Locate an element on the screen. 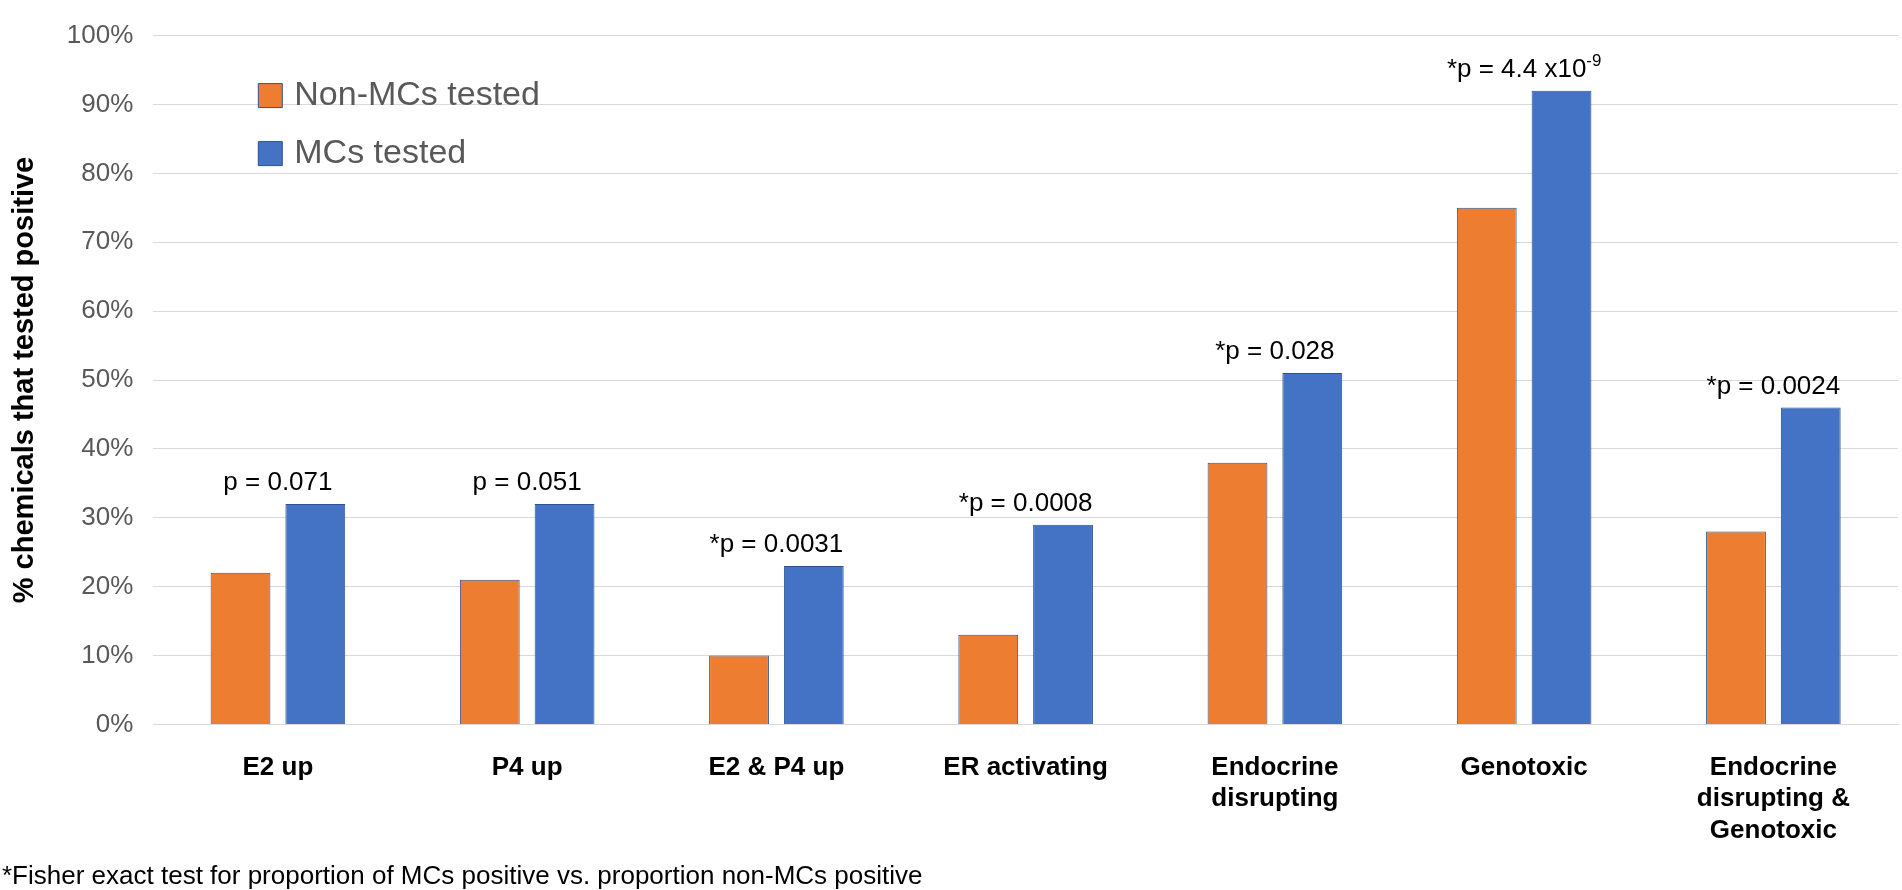 This screenshot has width=1902, height=890. y-tick-label: 80% is located at coordinates (107, 171).